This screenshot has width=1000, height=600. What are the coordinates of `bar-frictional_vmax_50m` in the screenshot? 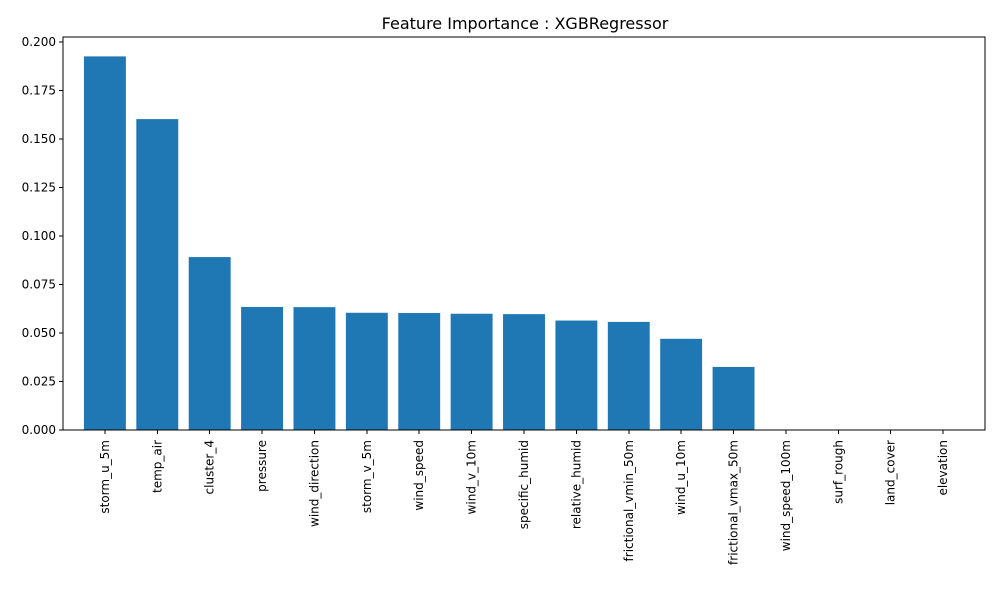 It's located at (733, 398).